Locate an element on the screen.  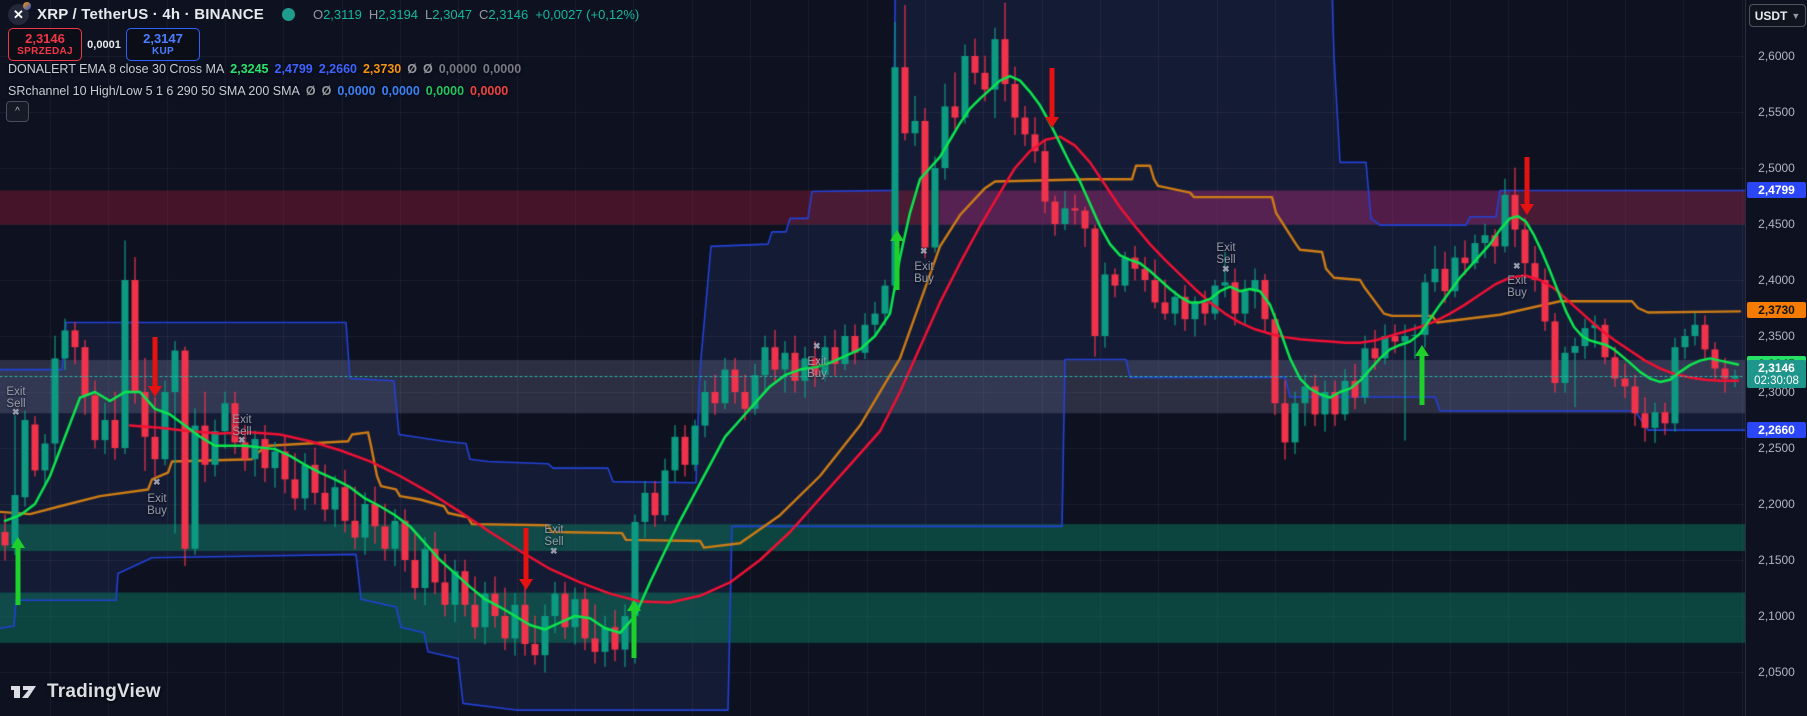
currency-label: USDT is located at coordinates (1771, 15).